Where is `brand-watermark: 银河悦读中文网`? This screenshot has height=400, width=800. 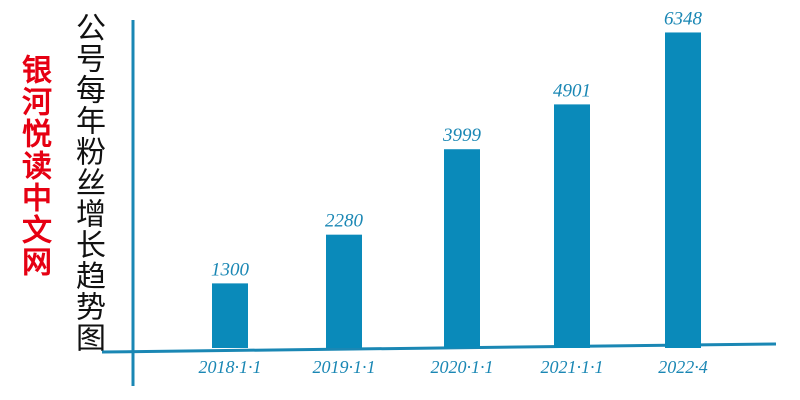
brand-watermark: 银河悦读中文网 is located at coordinates (33, 166).